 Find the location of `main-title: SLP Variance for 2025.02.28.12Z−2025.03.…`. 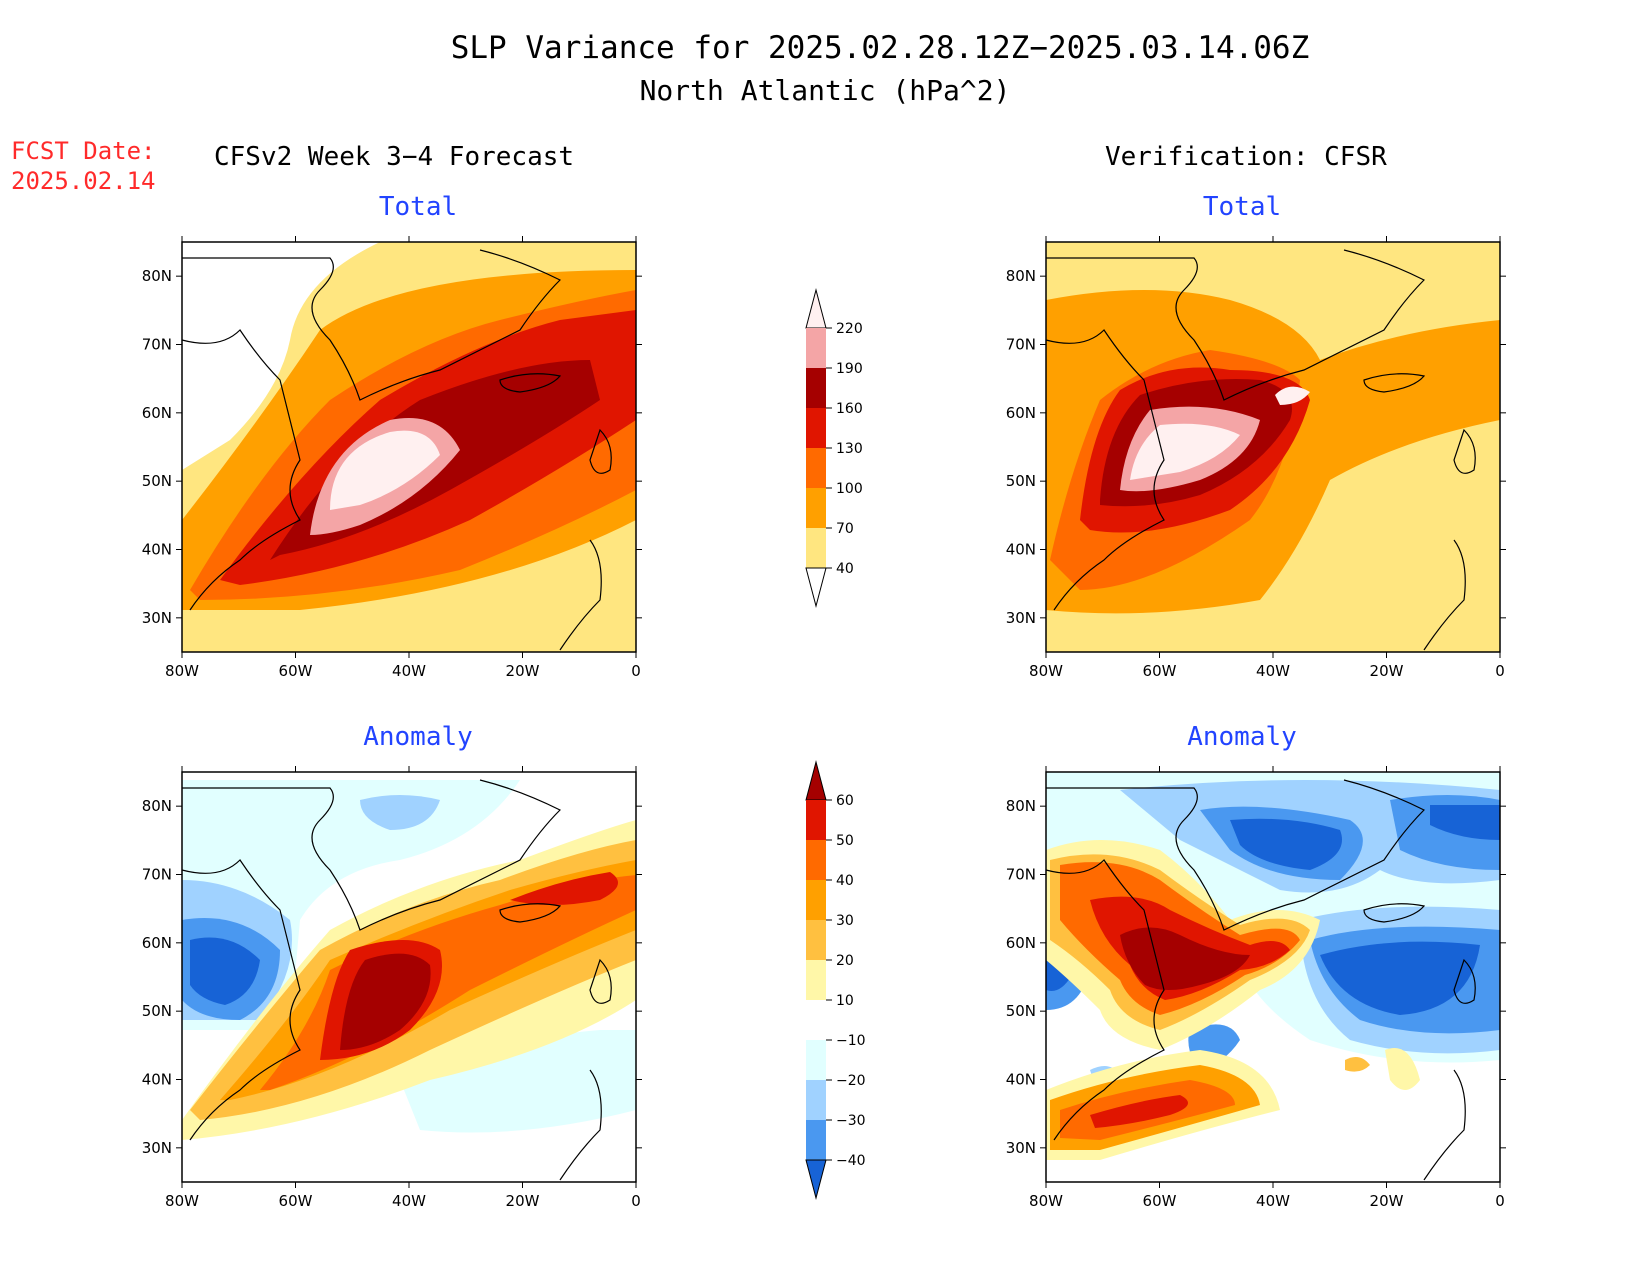

main-title: SLP Variance for 2025.02.28.12Z−2025.03.… is located at coordinates (880, 48).